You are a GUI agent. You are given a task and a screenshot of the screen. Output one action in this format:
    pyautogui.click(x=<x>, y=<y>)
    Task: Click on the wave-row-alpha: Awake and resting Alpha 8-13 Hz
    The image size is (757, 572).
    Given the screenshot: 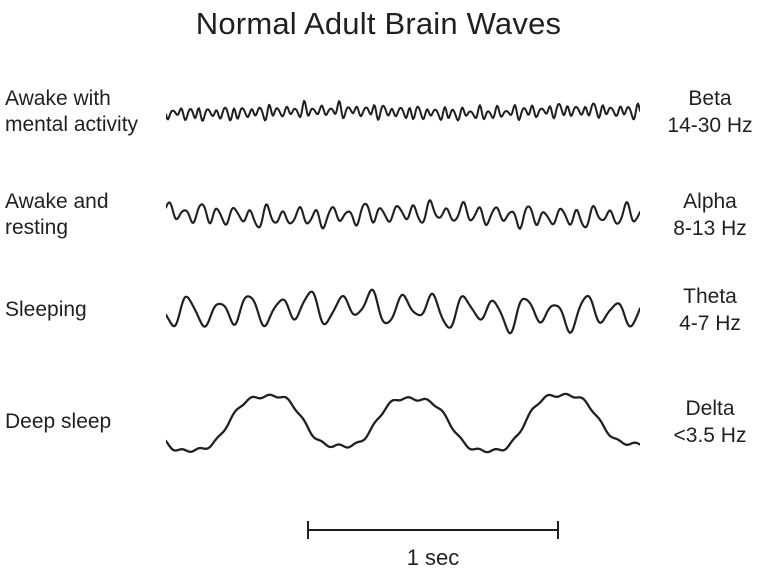 What is the action you would take?
    pyautogui.click(x=378, y=215)
    